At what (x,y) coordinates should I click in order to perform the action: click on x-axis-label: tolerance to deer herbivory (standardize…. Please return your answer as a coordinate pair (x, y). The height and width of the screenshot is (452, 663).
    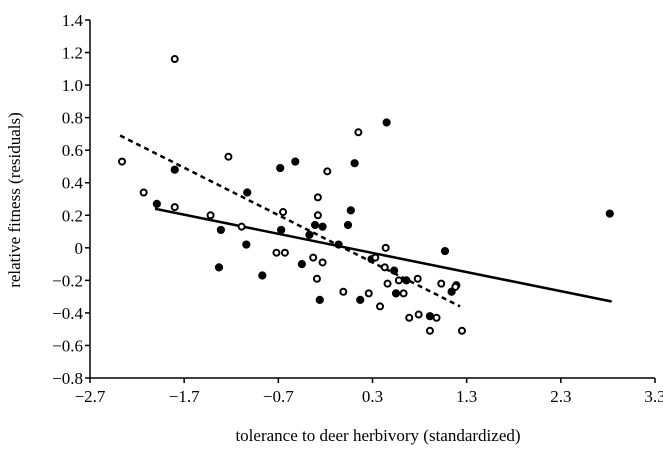
    Looking at the image, I should click on (377, 435).